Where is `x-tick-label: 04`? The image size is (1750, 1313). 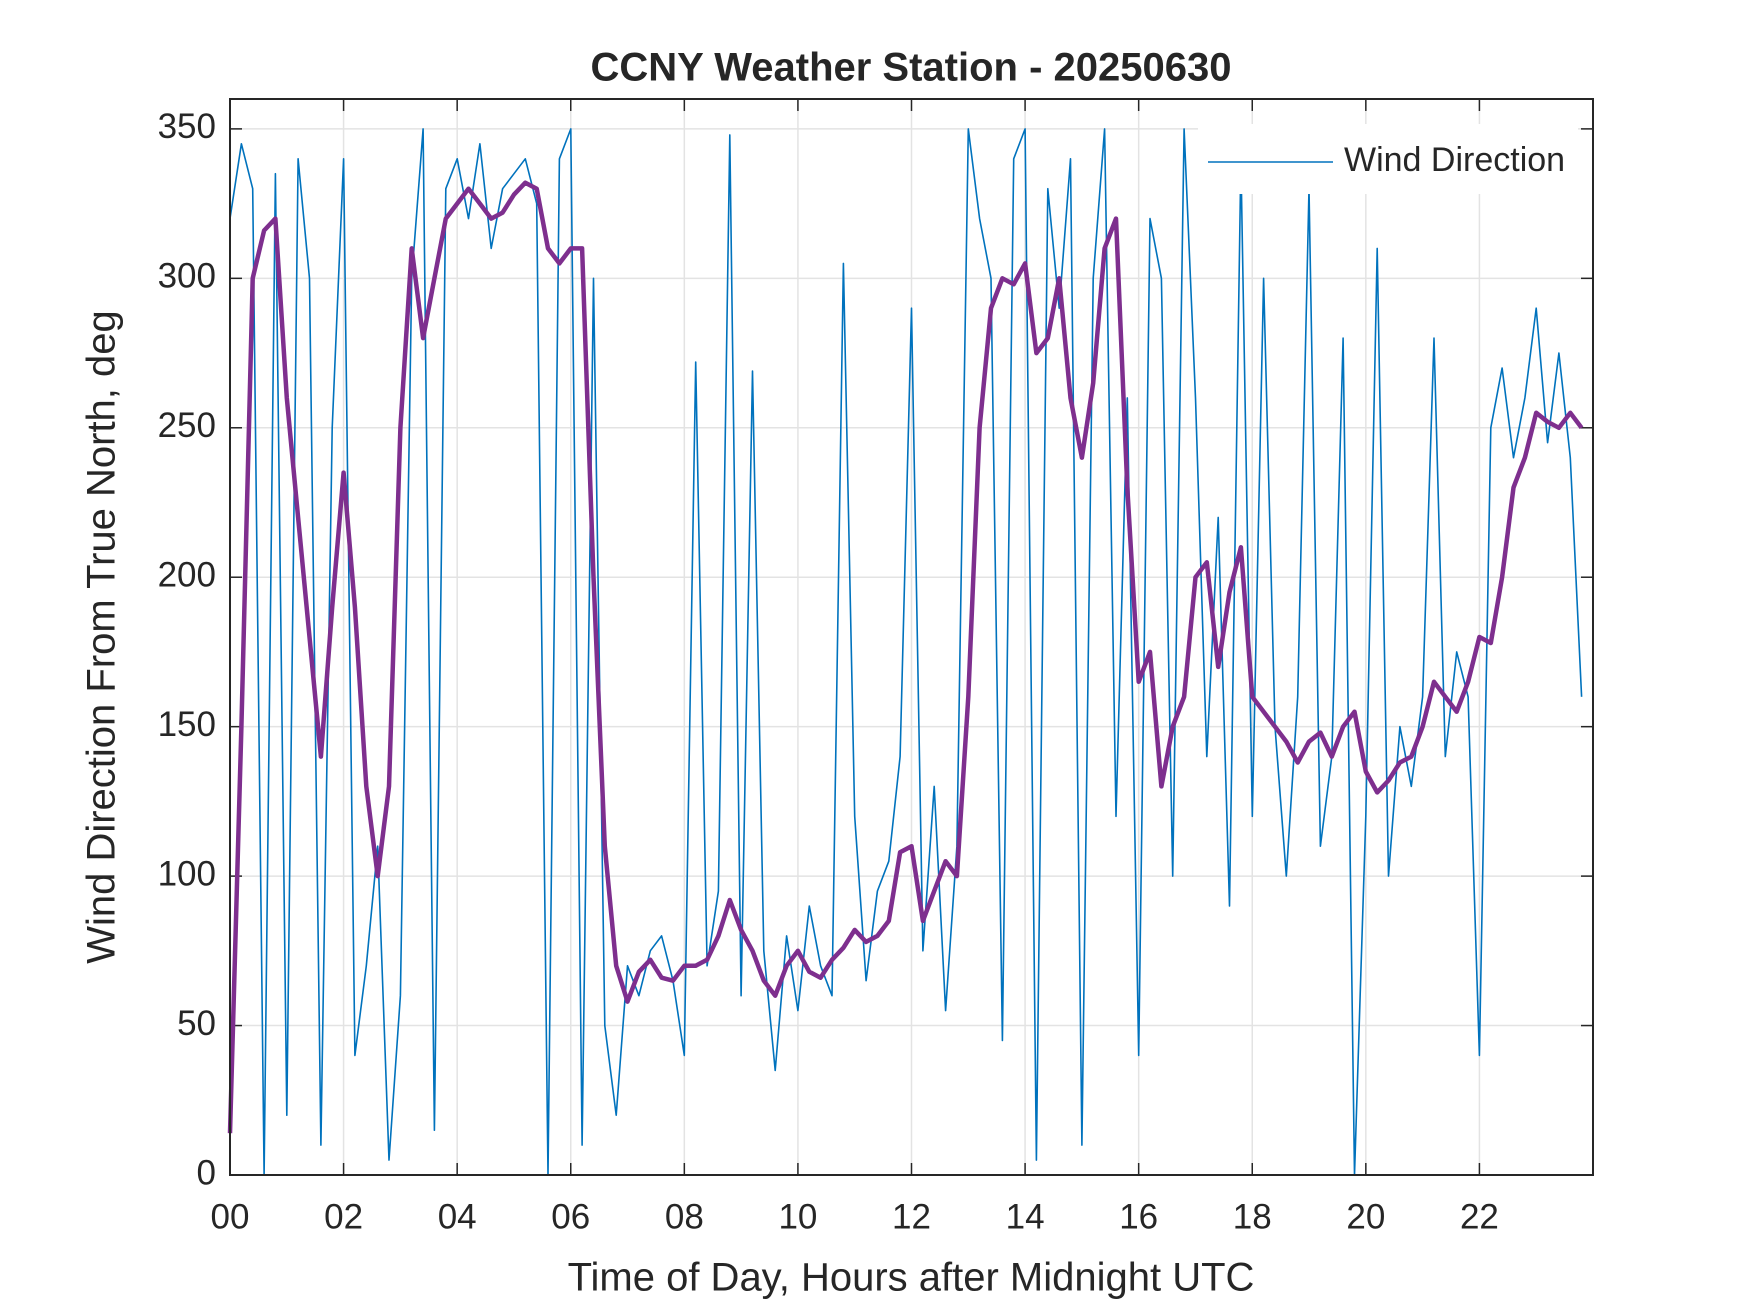
x-tick-label: 04 is located at coordinates (457, 1216).